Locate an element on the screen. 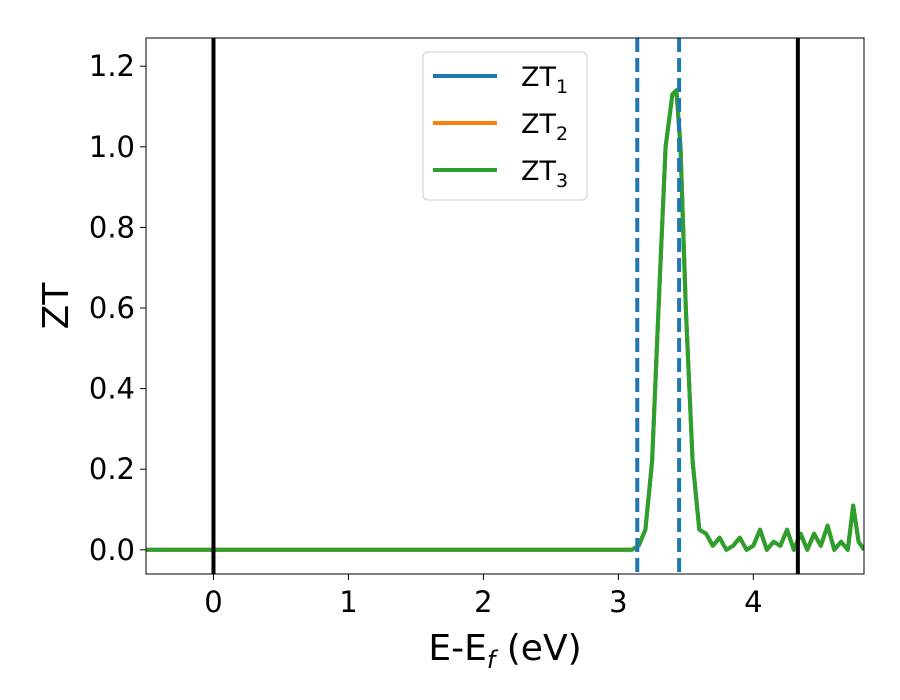 This screenshot has height=700, width=900. y-tick-label: 0.4 is located at coordinates (112, 389).